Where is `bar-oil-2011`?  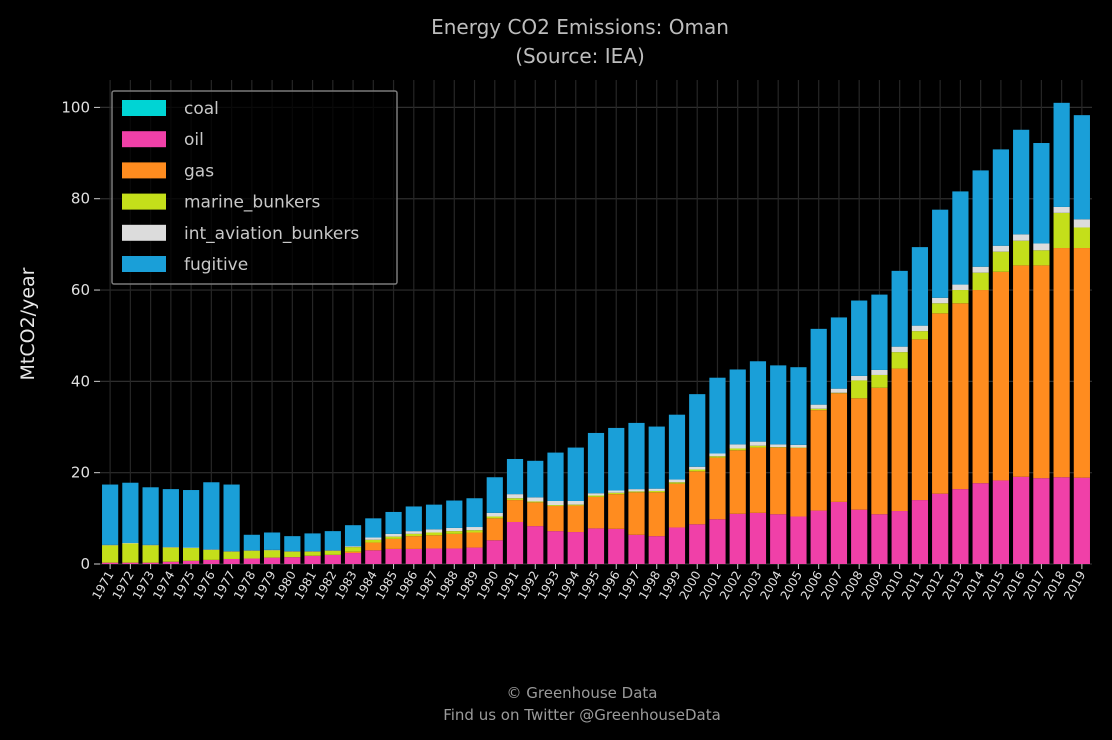 bar-oil-2011 is located at coordinates (920, 532).